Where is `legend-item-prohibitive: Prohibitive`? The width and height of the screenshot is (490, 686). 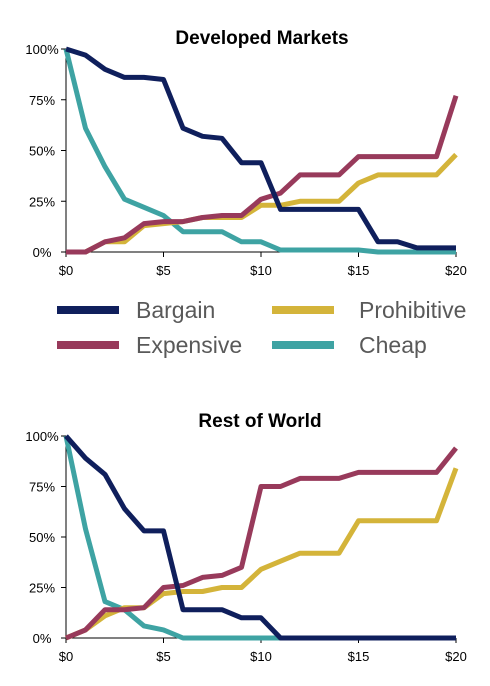 legend-item-prohibitive: Prohibitive is located at coordinates (369, 310).